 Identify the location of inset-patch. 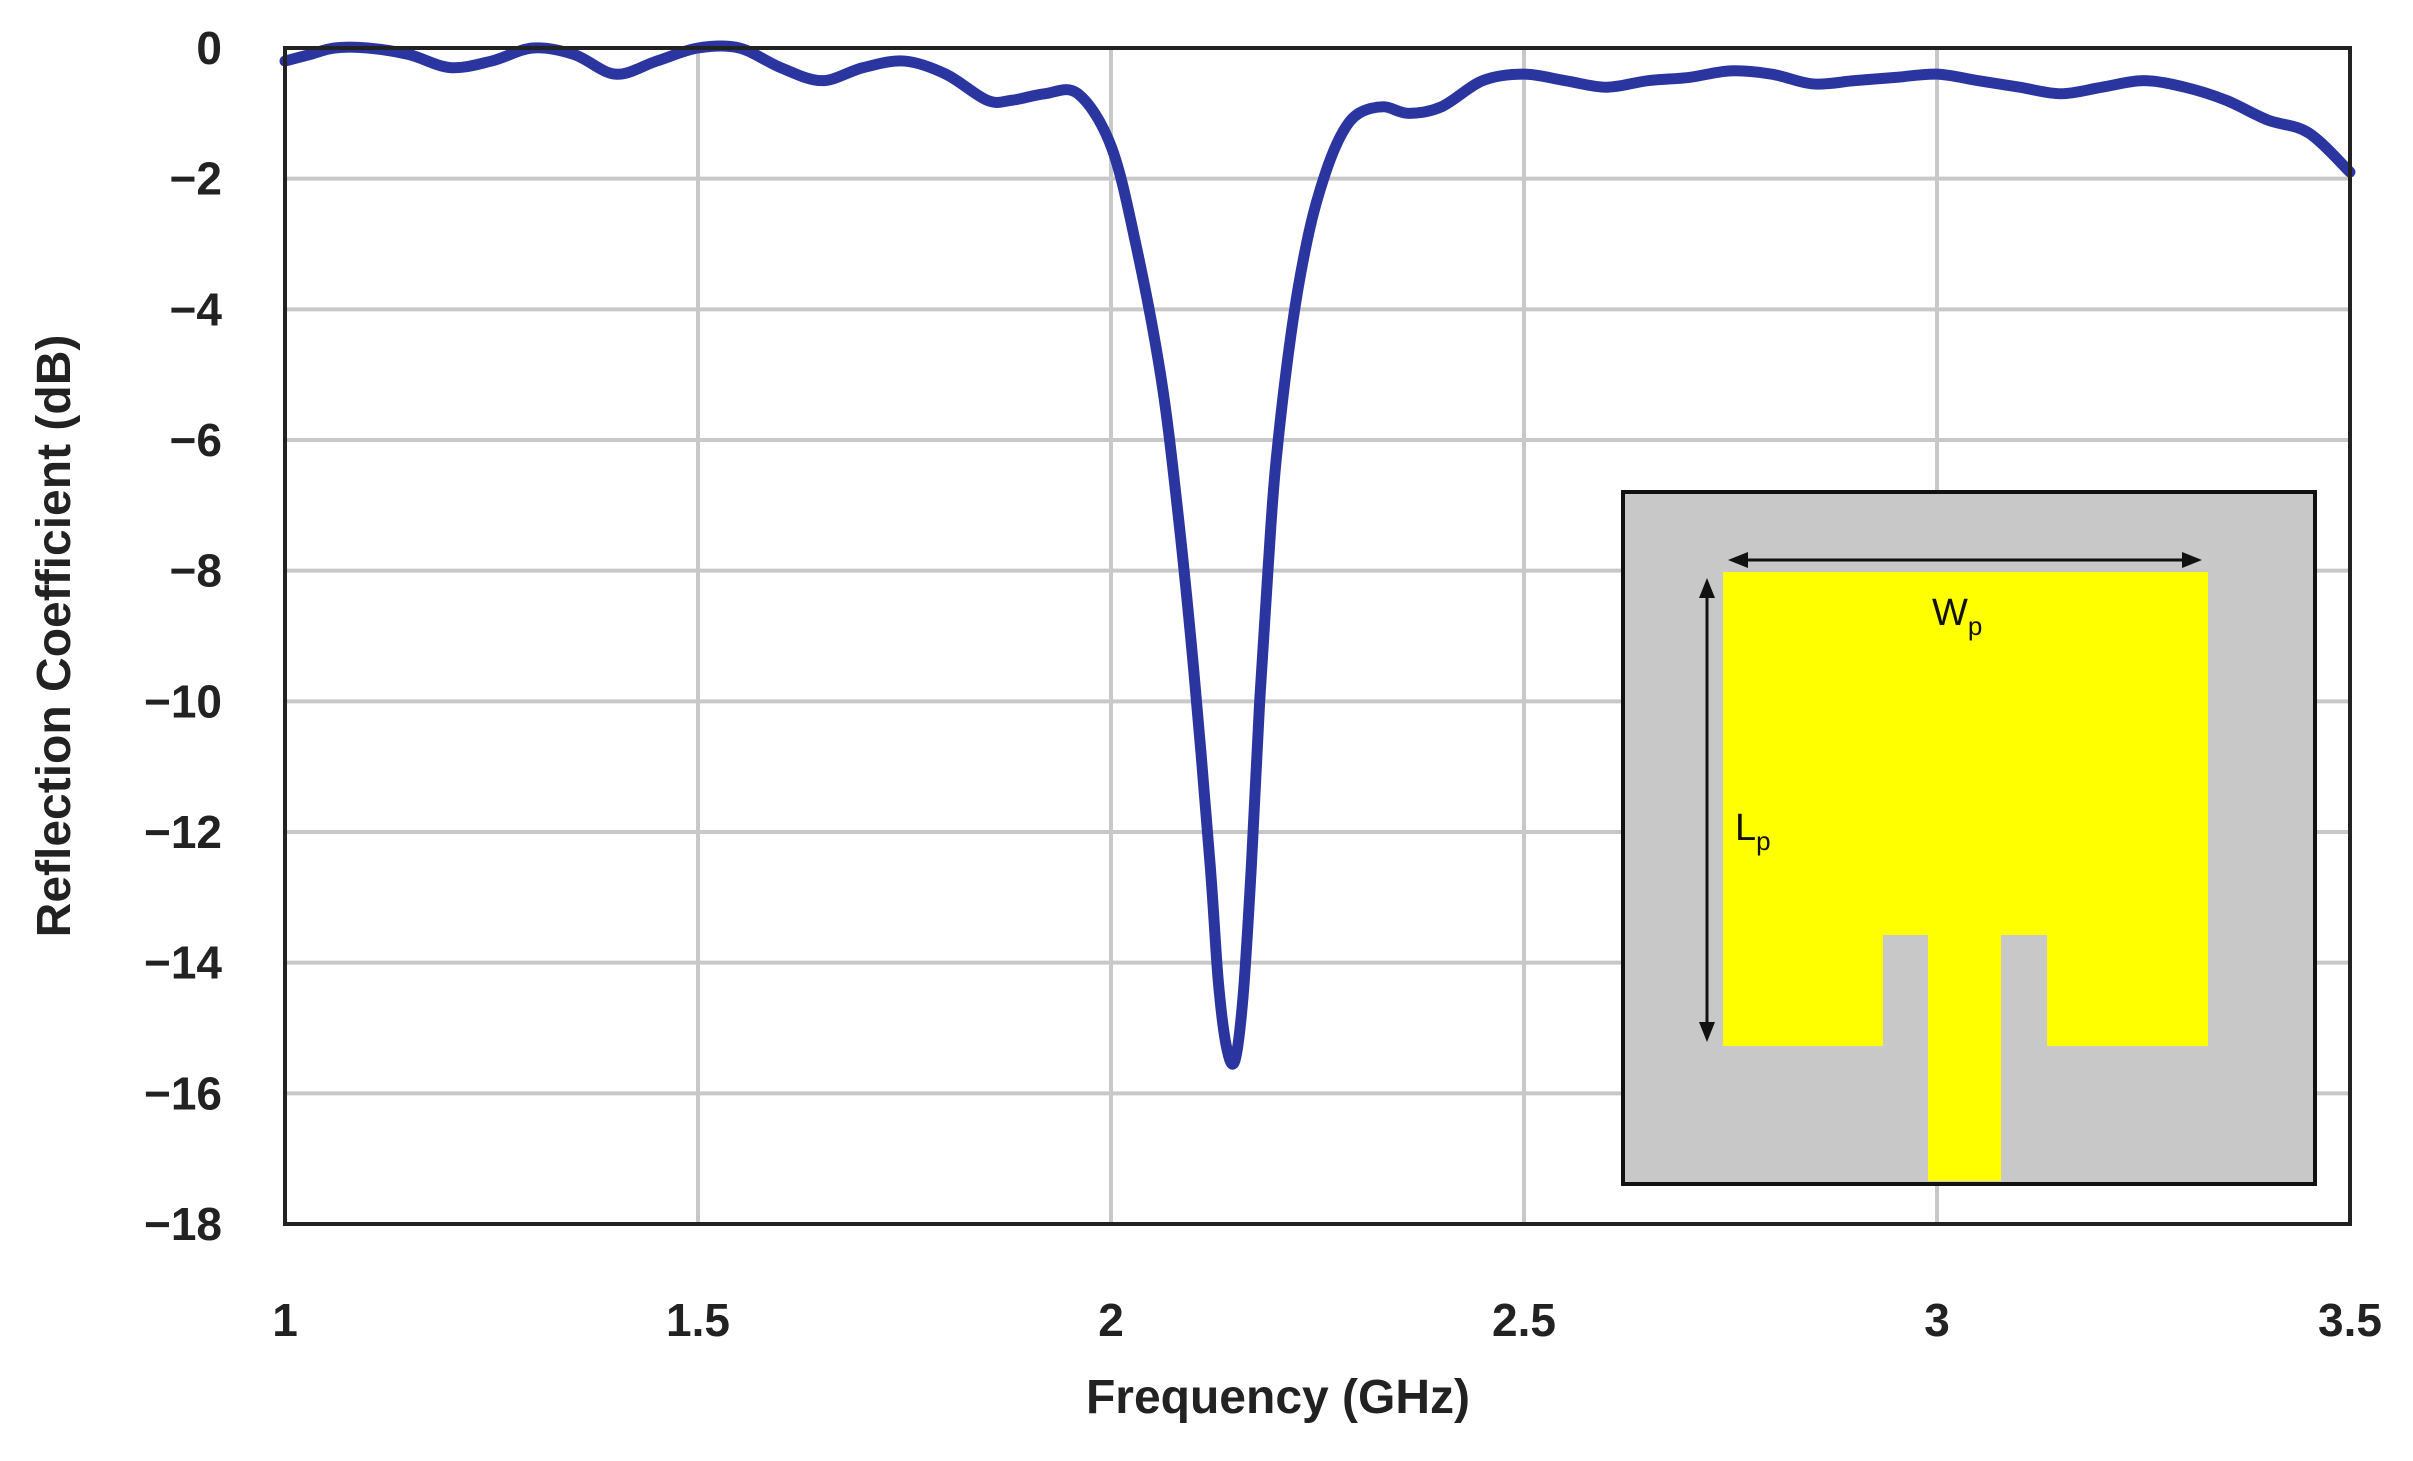
(1965, 876).